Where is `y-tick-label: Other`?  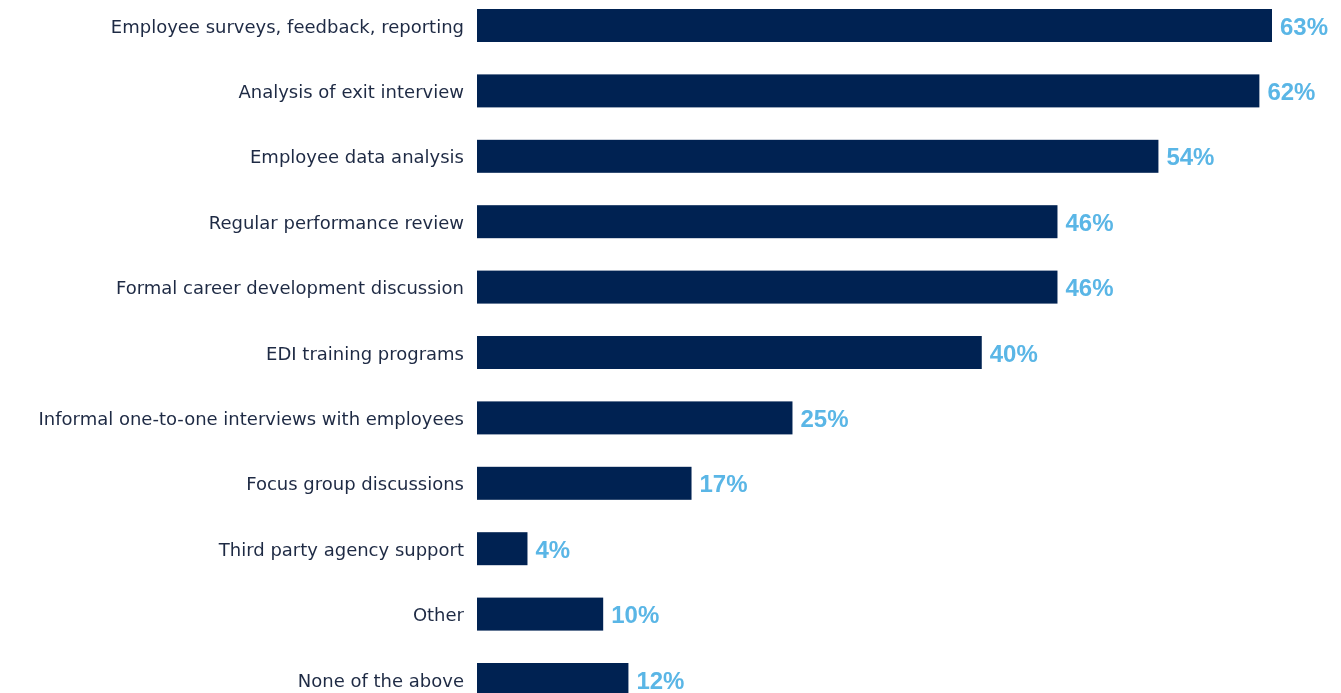 y-tick-label: Other is located at coordinates (438, 615).